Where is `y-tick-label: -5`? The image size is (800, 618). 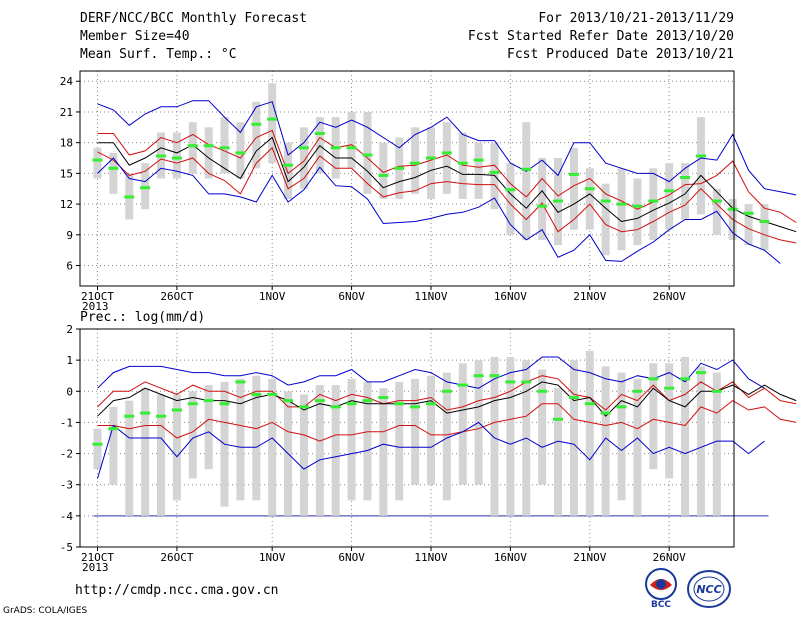
y-tick-label: -5 is located at coordinates (66, 547).